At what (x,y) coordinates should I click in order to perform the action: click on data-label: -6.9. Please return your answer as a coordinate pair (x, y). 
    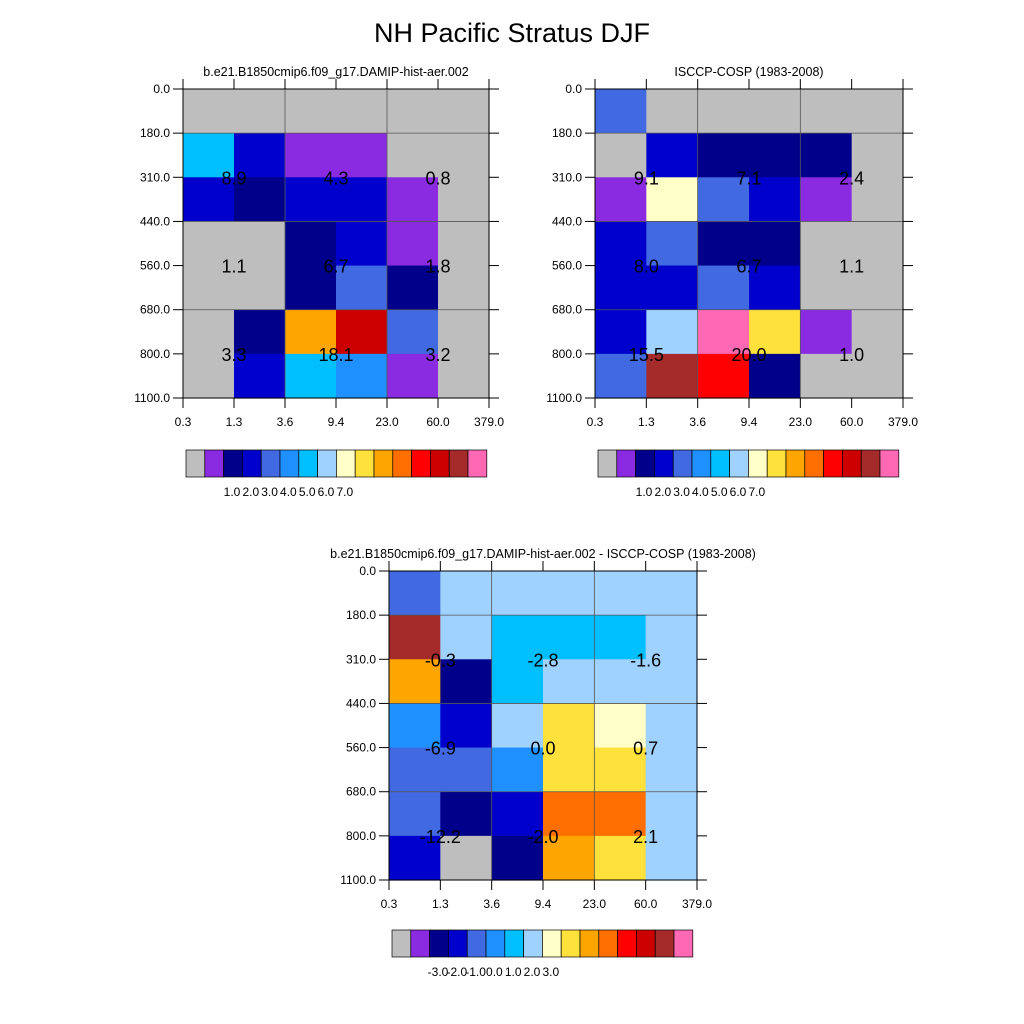
    Looking at the image, I should click on (440, 749).